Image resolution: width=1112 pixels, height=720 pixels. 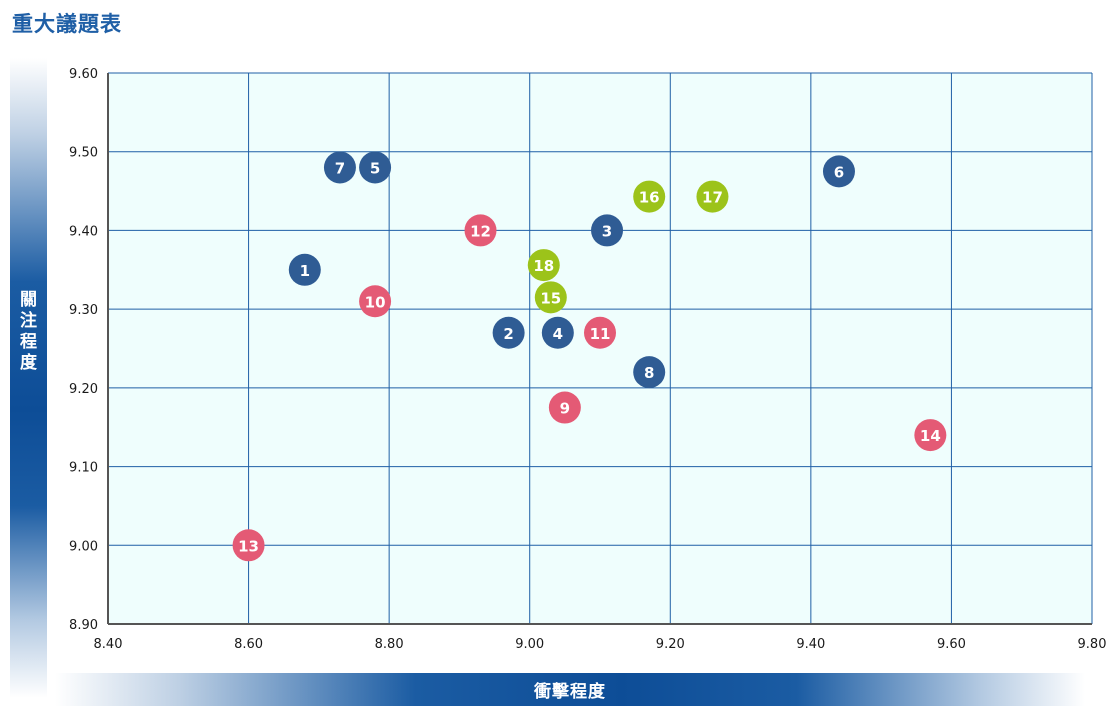 I want to click on data-point-label: 8, so click(x=649, y=373).